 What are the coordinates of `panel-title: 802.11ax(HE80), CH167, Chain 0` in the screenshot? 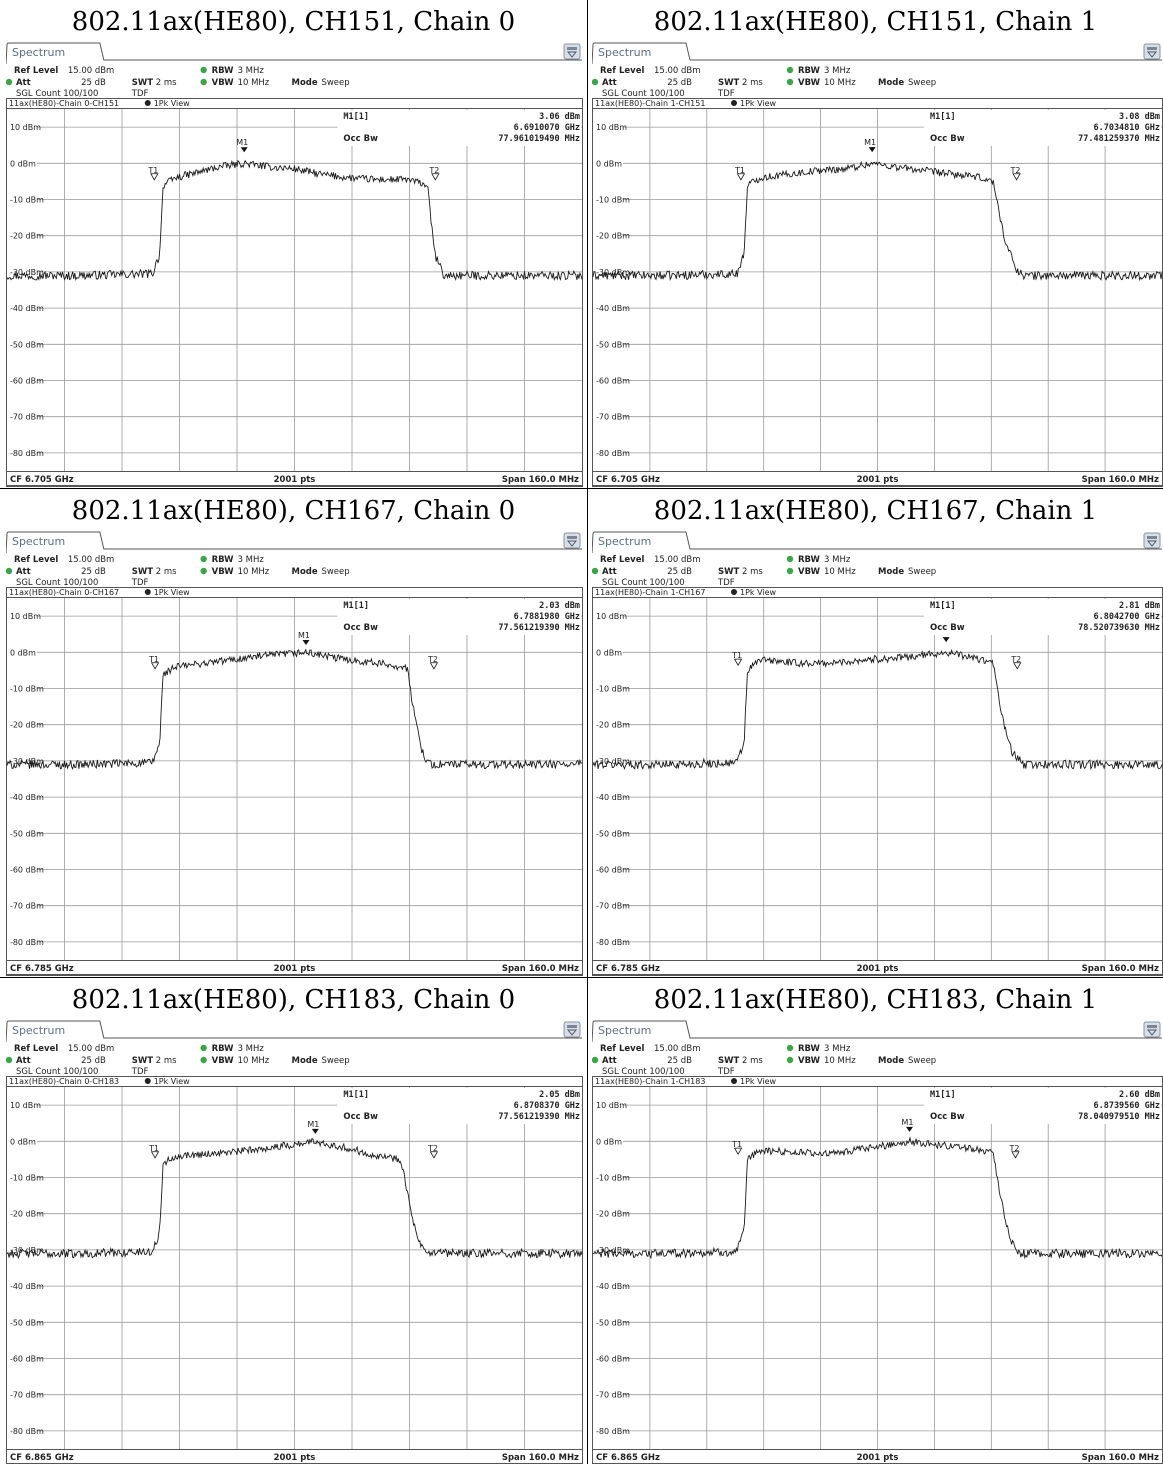 It's located at (293, 511).